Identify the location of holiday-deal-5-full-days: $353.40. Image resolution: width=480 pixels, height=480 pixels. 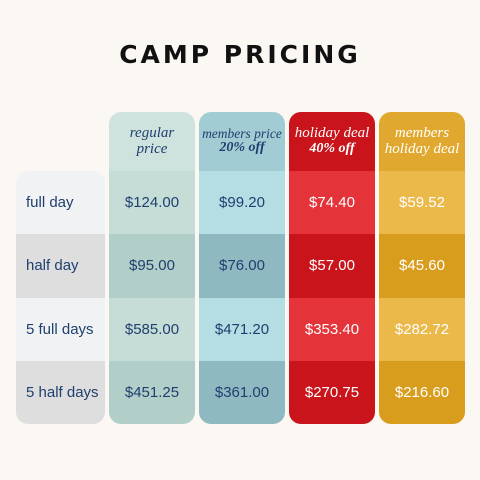
(332, 329).